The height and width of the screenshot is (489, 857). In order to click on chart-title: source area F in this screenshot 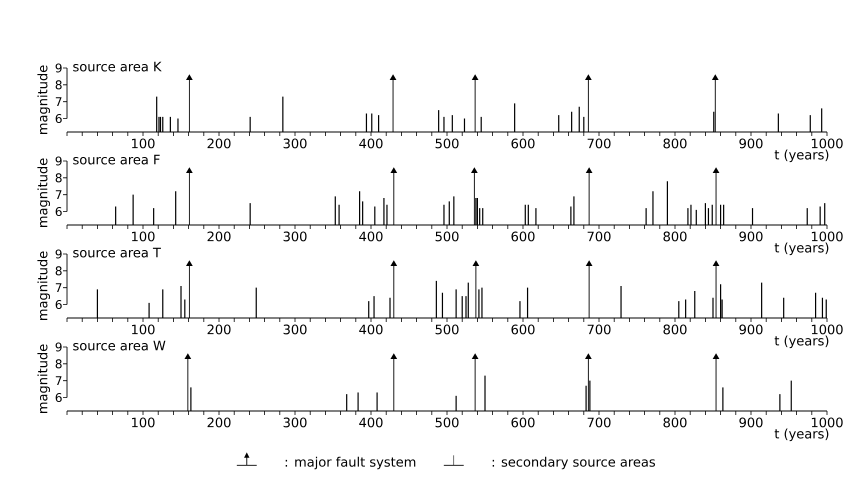, I will do `click(116, 159)`.